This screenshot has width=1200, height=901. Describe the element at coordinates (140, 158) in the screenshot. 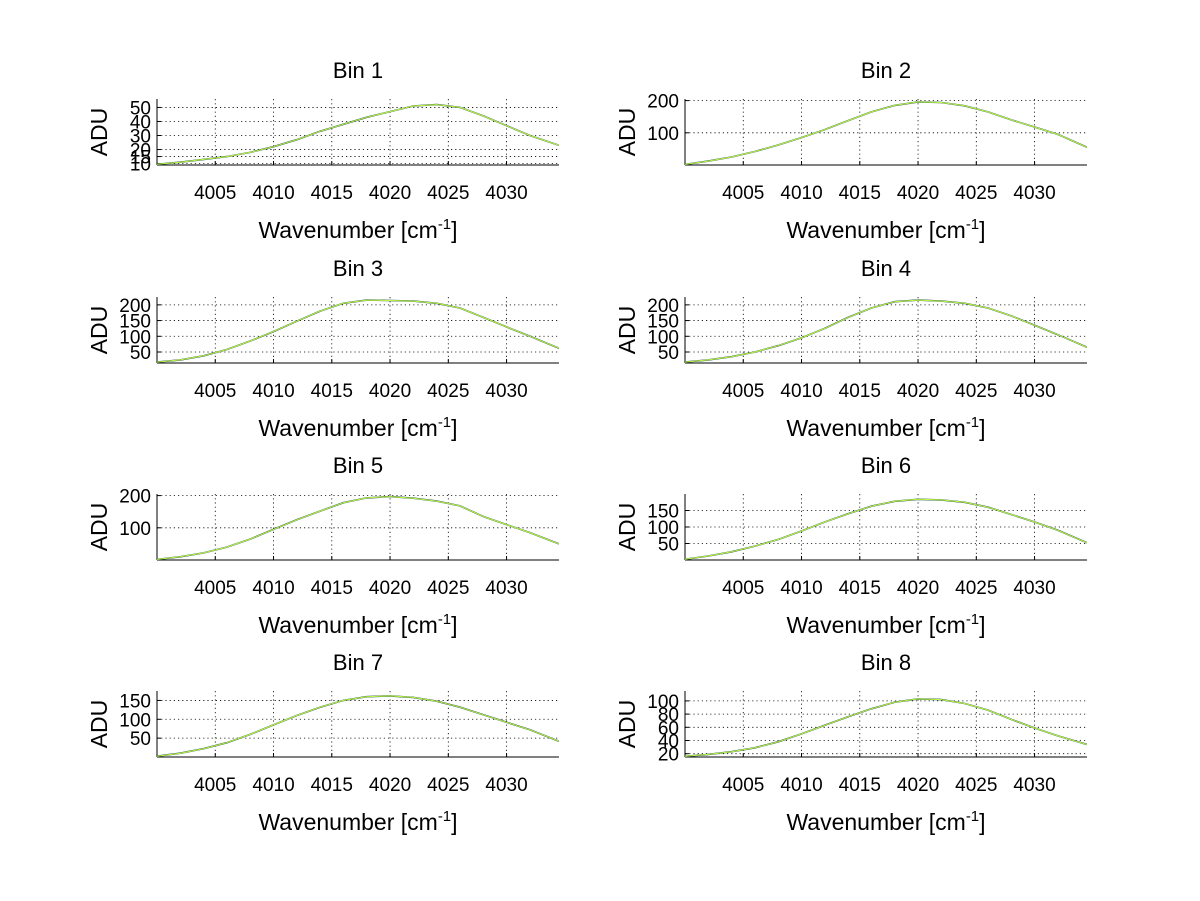

I see `y-tick-label: 15` at that location.